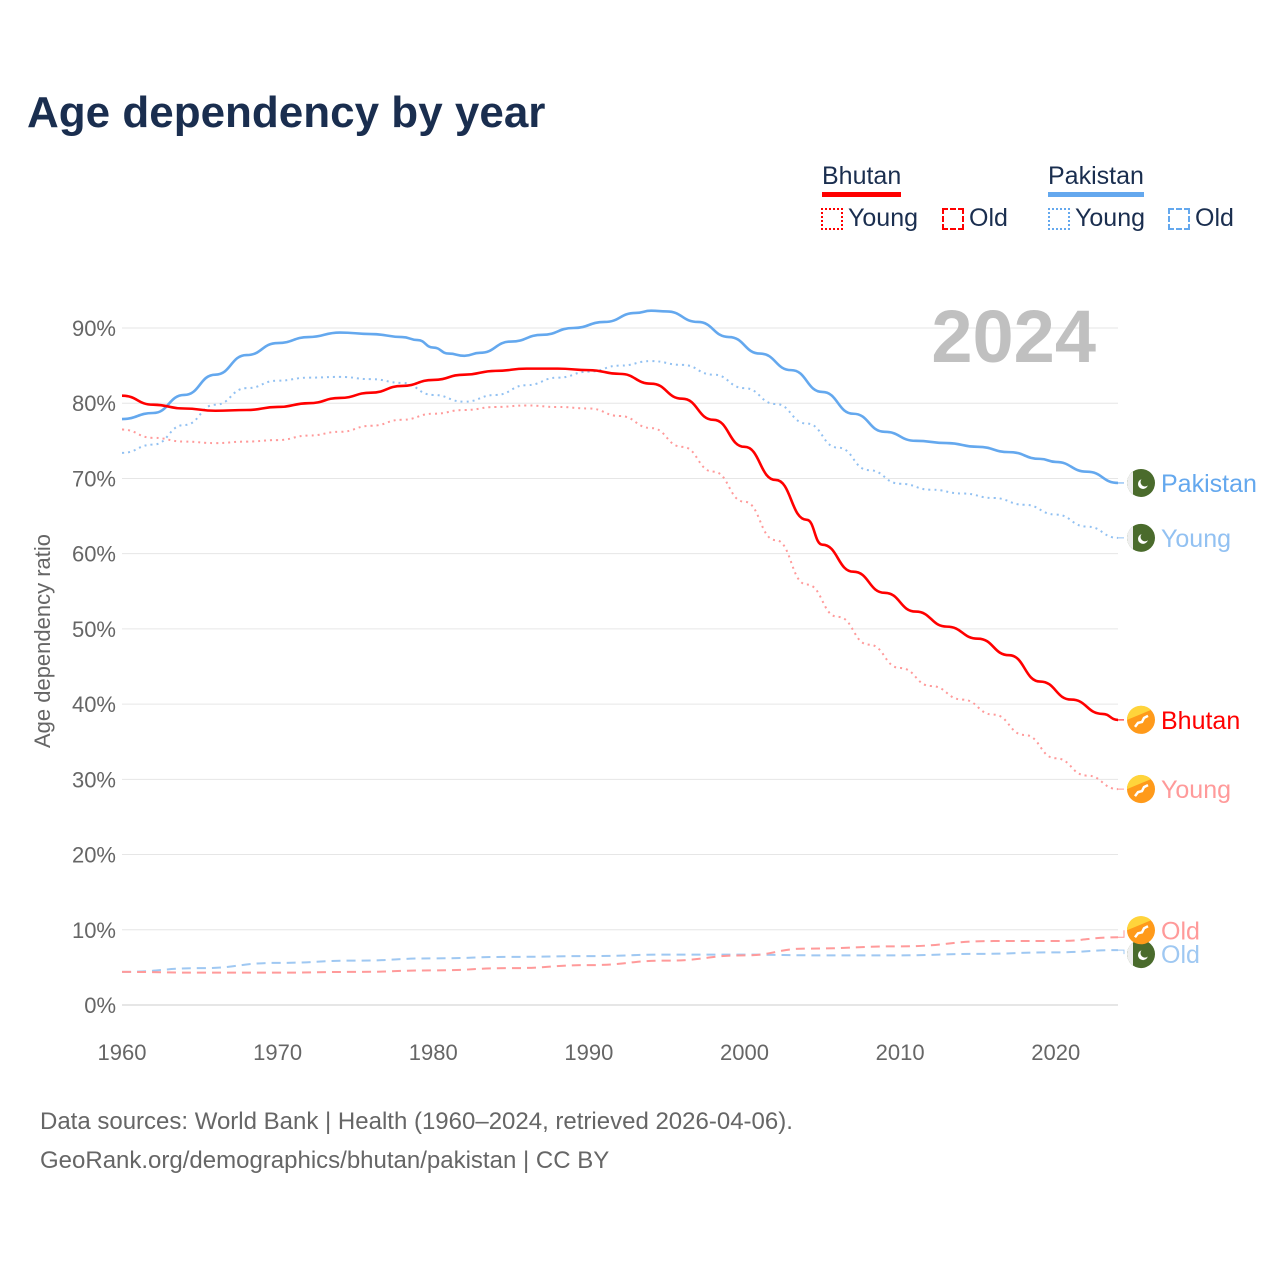  What do you see at coordinates (433, 1052) in the screenshot?
I see `x-tick-label: 1980` at bounding box center [433, 1052].